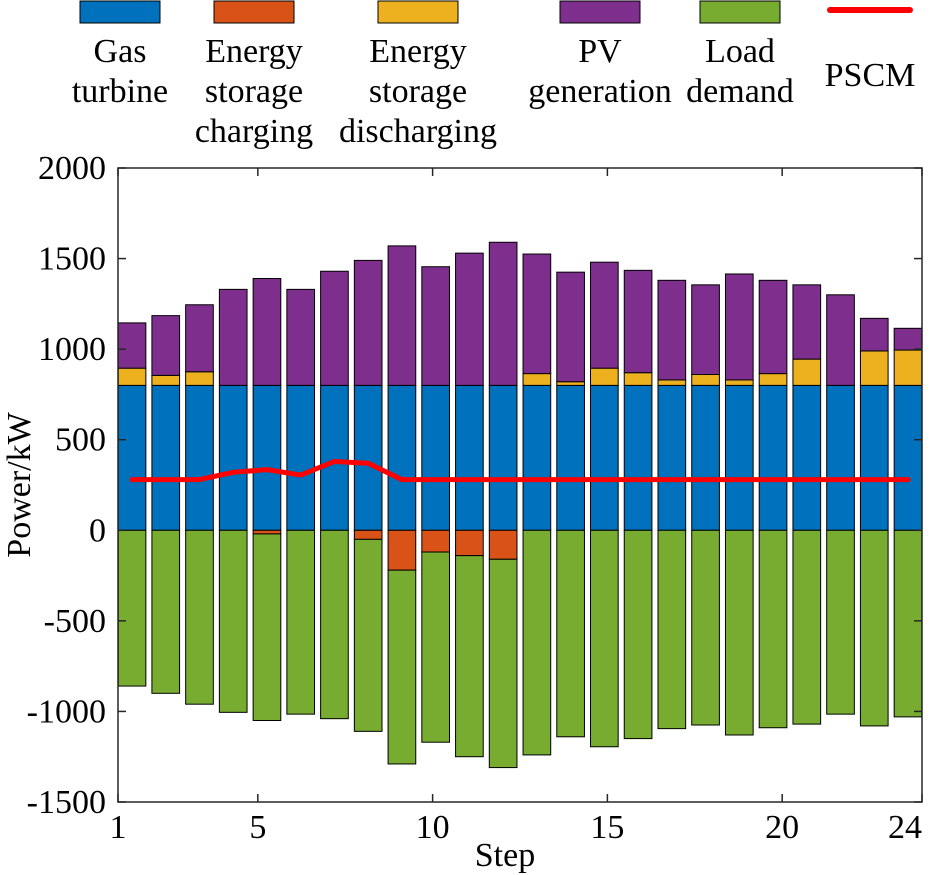 The image size is (933, 875). What do you see at coordinates (600, 91) in the screenshot?
I see `legend-label-line: generation` at bounding box center [600, 91].